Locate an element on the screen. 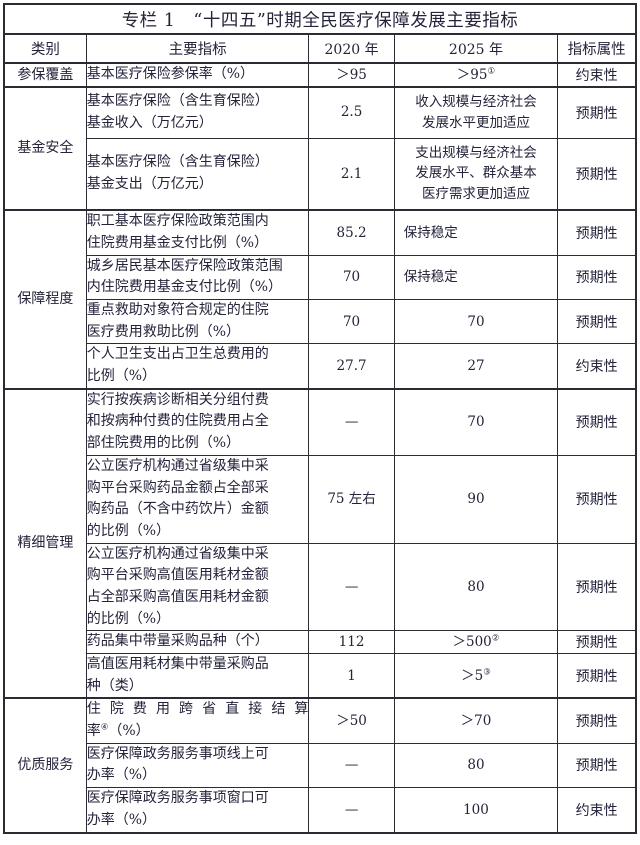  indicator-line: 城乡居民基本医疗保险政策范围 is located at coordinates (184, 265).